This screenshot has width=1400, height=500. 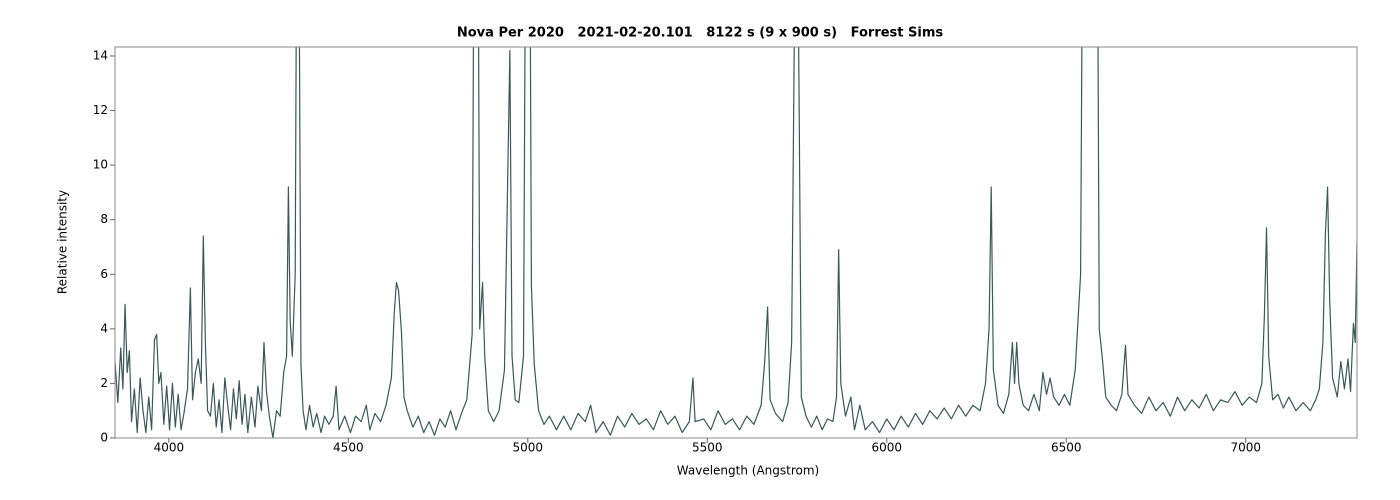 What do you see at coordinates (63, 242) in the screenshot?
I see `y-axis-label: Relative intensity` at bounding box center [63, 242].